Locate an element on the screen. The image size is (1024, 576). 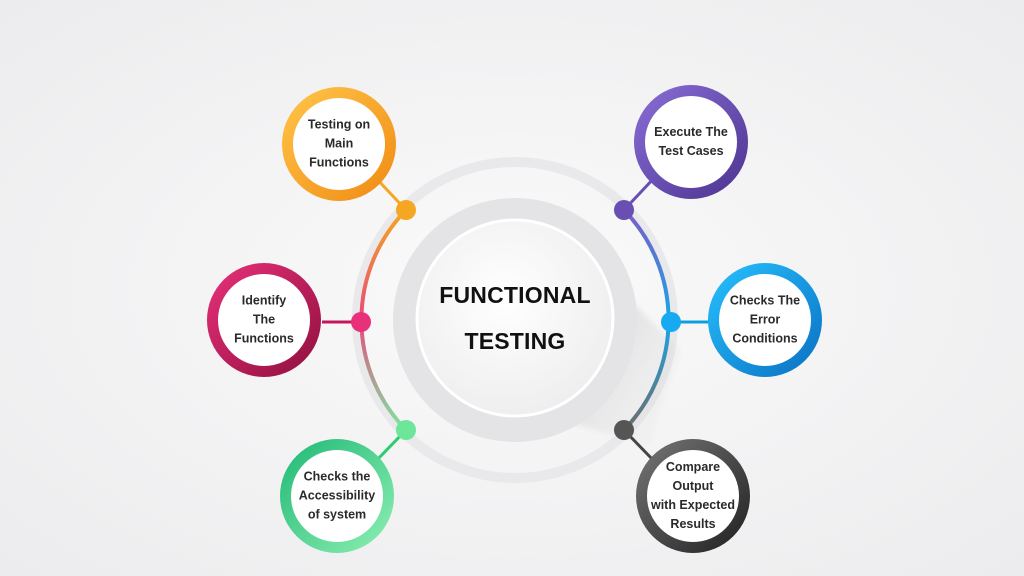
label-line: Accessibility is located at coordinates (337, 495).